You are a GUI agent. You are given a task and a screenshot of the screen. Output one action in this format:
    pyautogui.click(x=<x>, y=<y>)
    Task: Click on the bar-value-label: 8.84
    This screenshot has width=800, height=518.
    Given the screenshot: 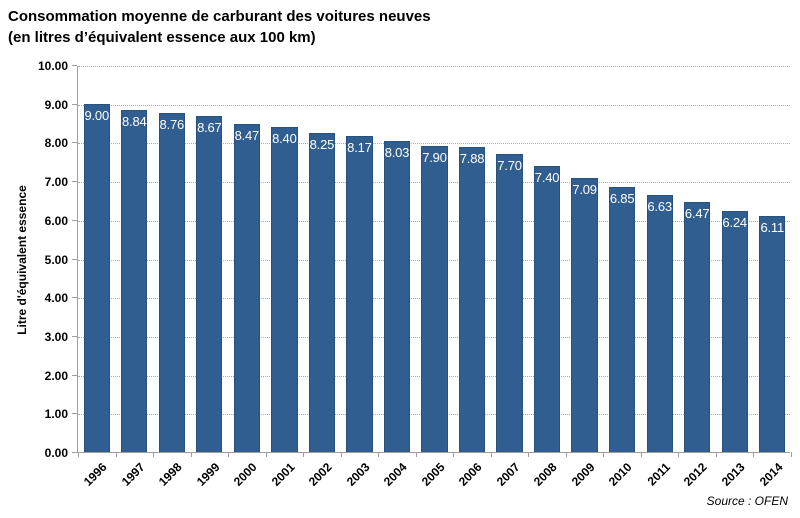 What is the action you would take?
    pyautogui.click(x=134, y=121)
    